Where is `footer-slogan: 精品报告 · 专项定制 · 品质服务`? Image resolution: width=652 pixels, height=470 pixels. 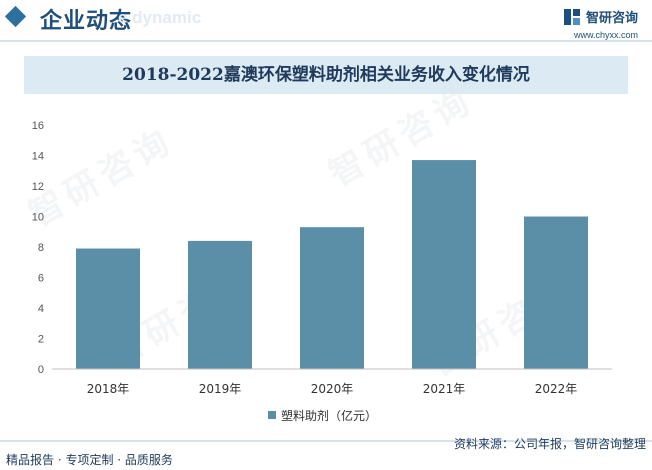
footer-slogan: 精品报告 · 专项定制 · 品质服务 is located at coordinates (89, 460).